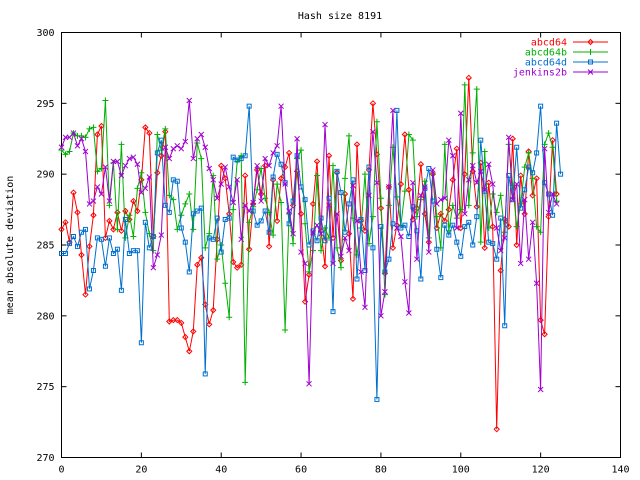 This screenshot has width=640, height=480. What do you see at coordinates (45, 246) in the screenshot?
I see `y-tick-label: 285` at bounding box center [45, 246].